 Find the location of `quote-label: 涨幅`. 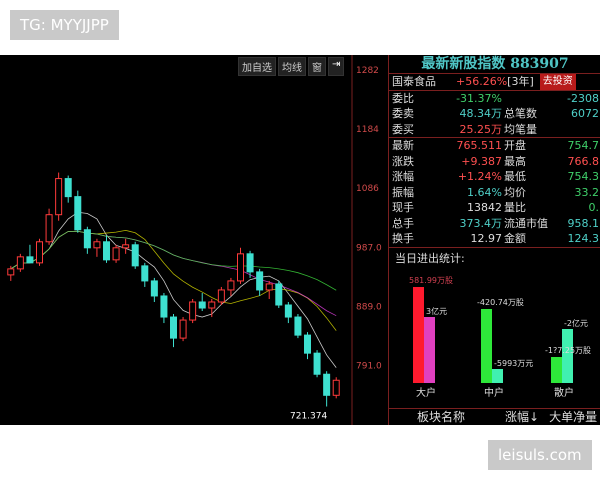

quote-label: 涨幅 is located at coordinates (403, 176).